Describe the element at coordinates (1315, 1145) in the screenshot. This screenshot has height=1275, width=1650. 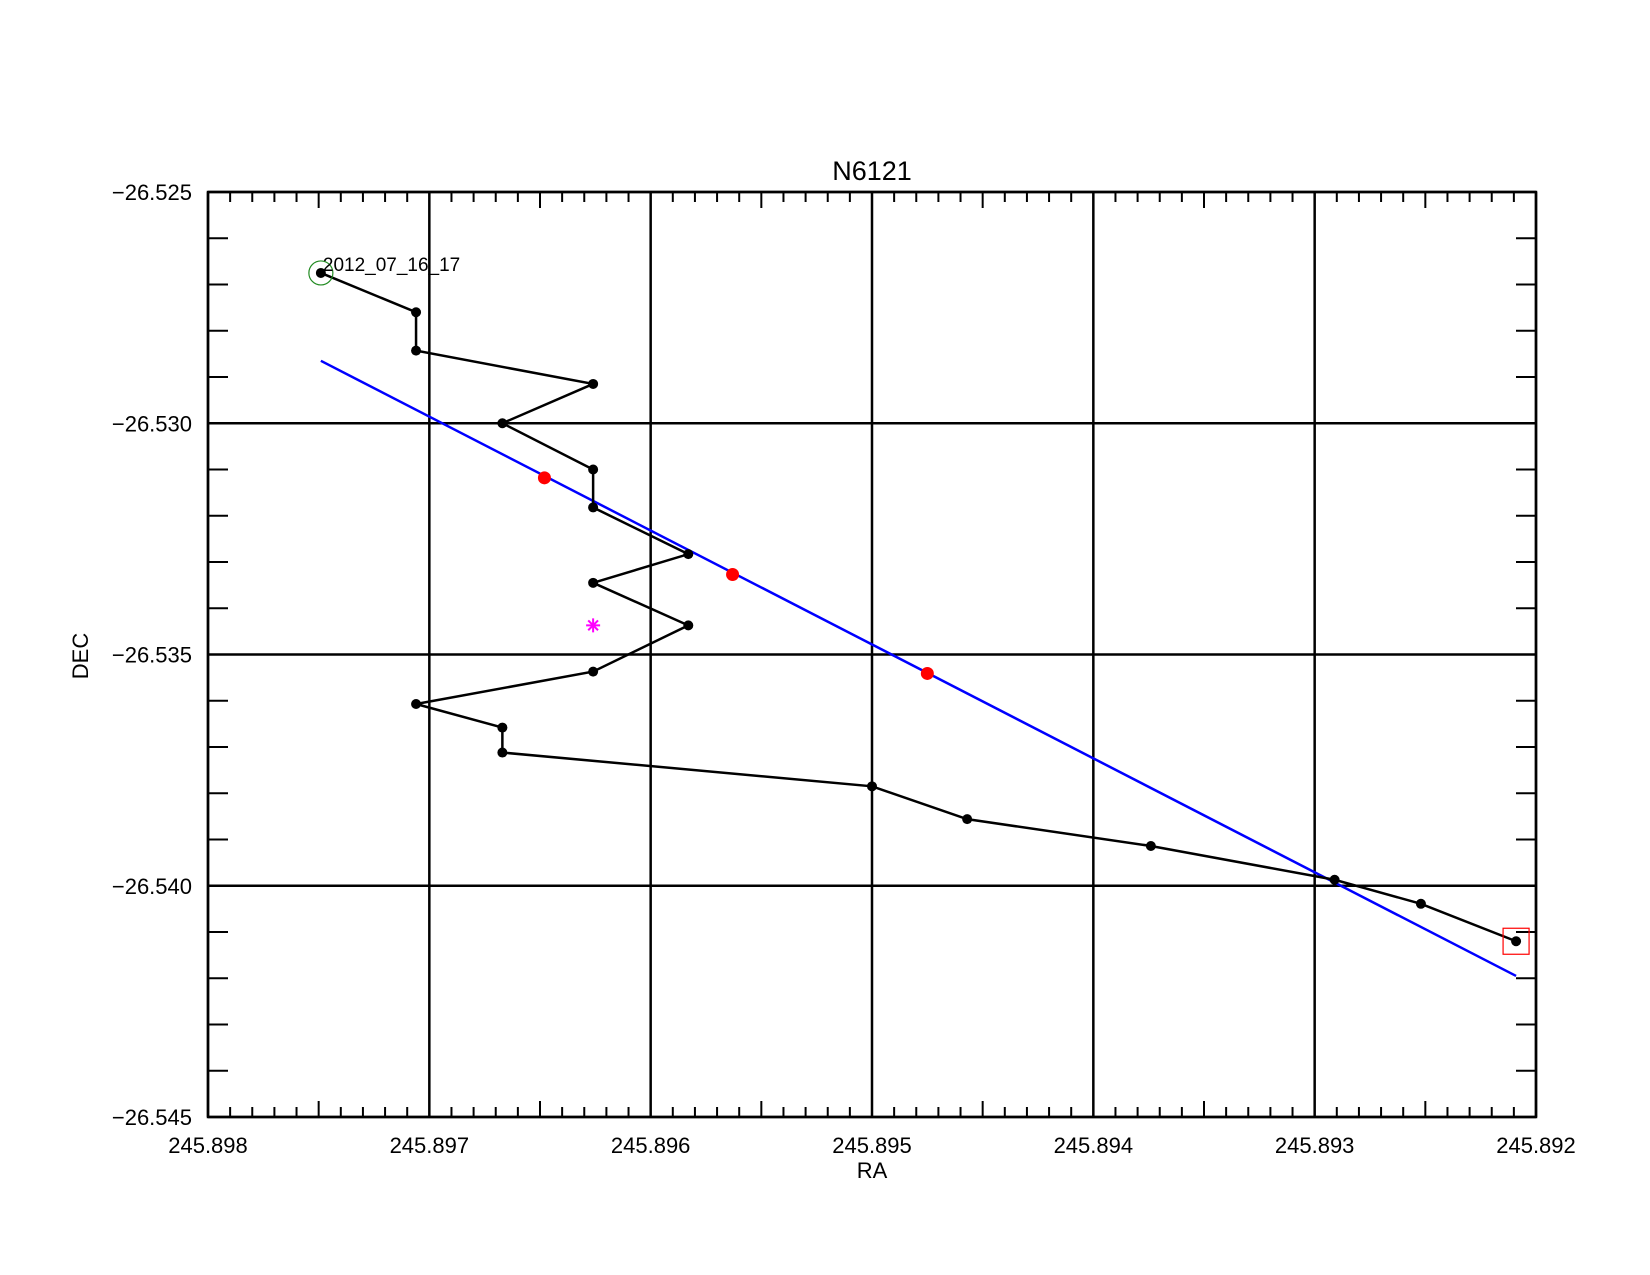
I see `x-tick-label: 245.893` at that location.